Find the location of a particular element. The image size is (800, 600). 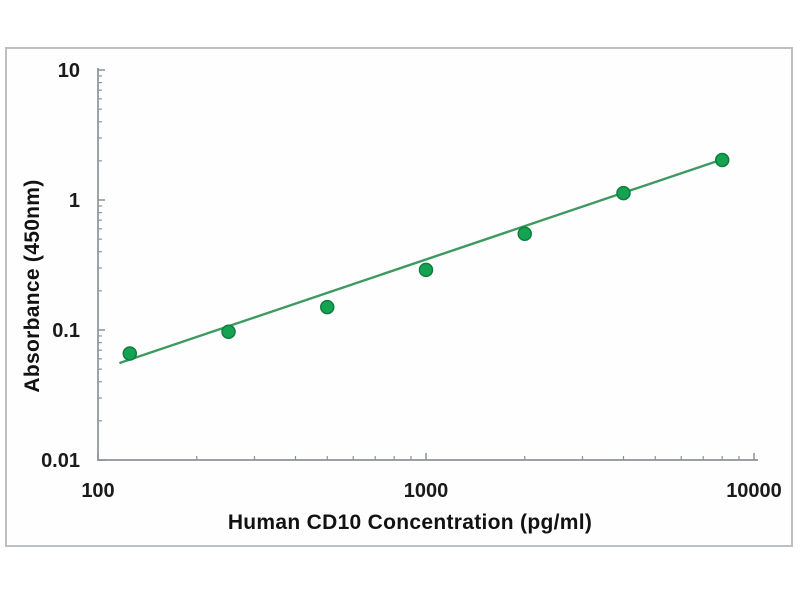

y-axis-title: Absorbance (450nm) is located at coordinates (32, 286).